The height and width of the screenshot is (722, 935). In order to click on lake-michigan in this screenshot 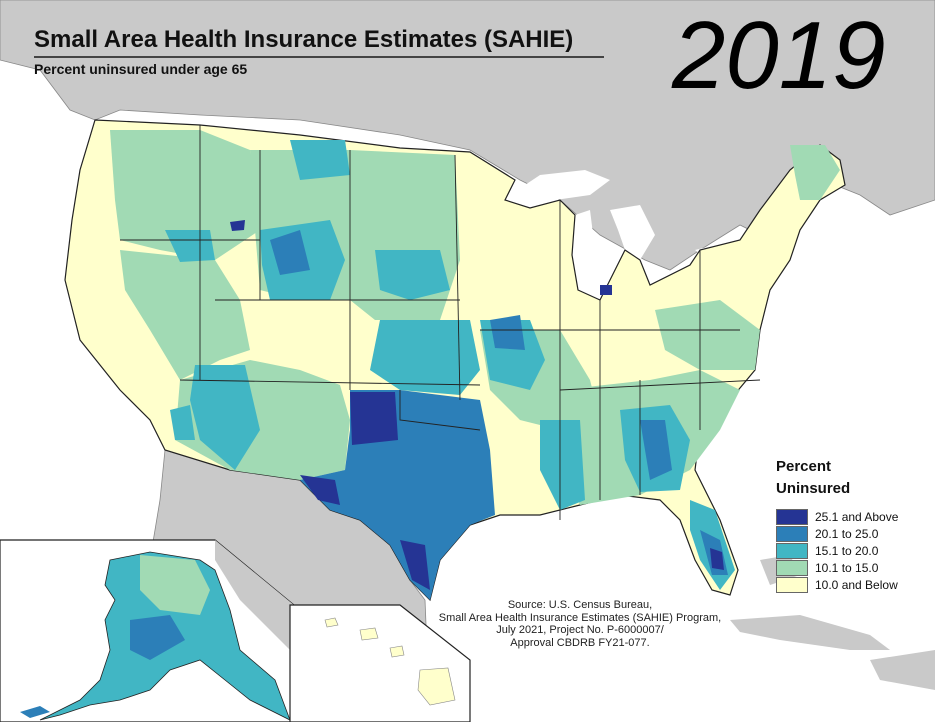, I will do `click(583, 250)`.